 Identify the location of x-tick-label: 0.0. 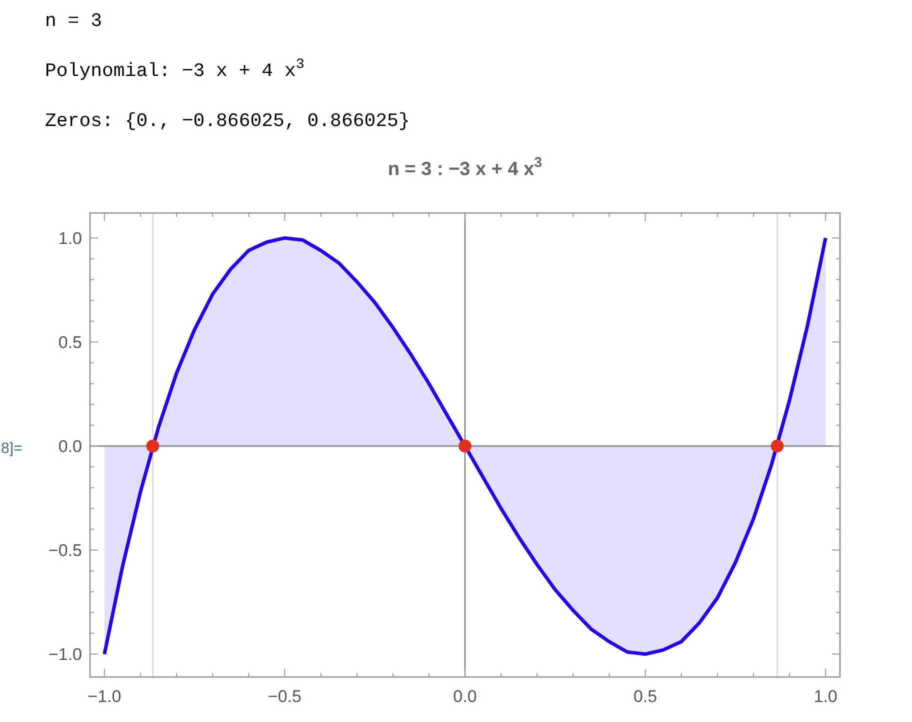
(465, 696).